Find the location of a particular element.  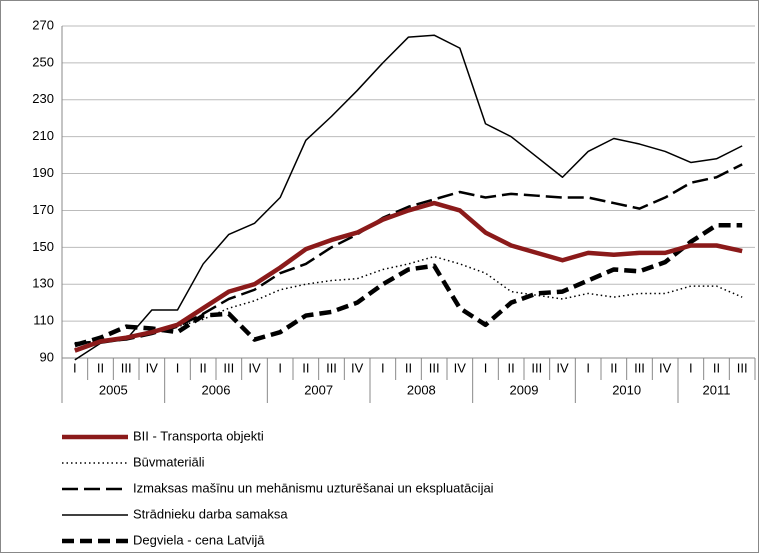

legend-label: Degviela - cena Latvijā is located at coordinates (199, 539).